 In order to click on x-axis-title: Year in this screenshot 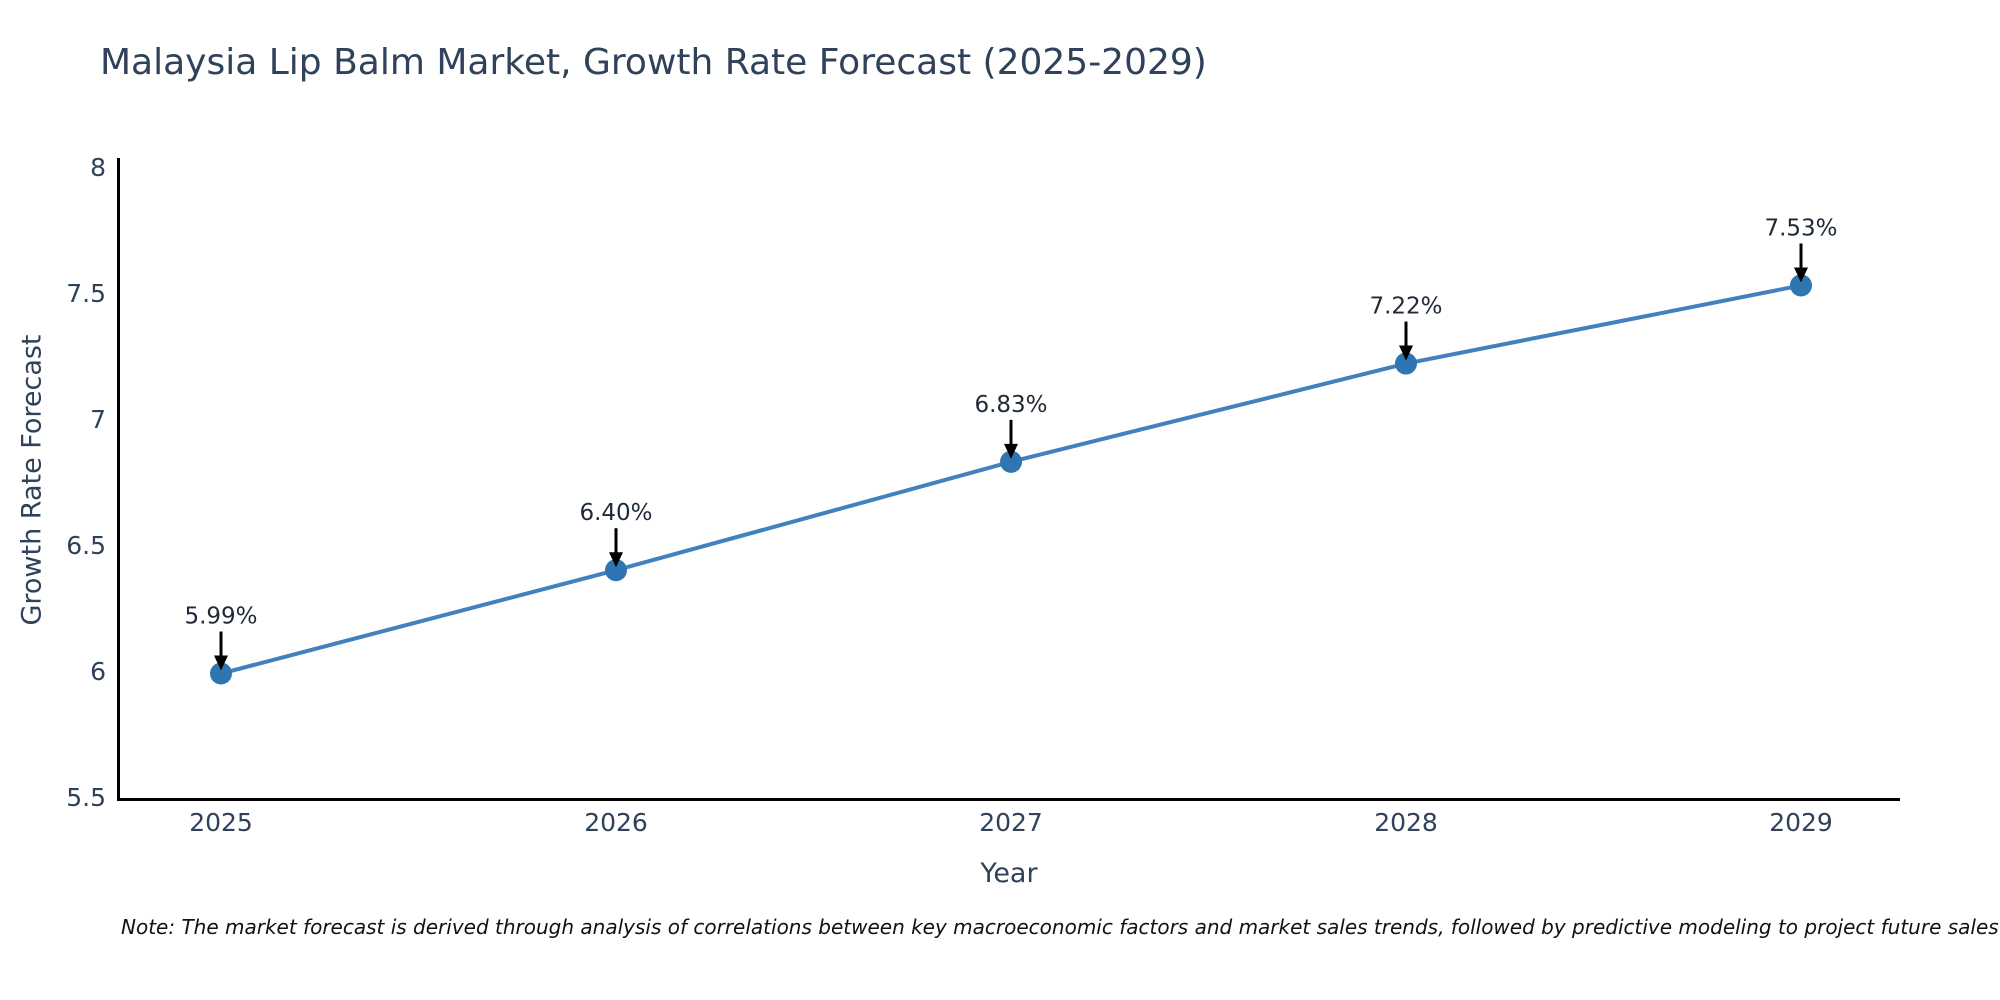, I will do `click(1009, 873)`.